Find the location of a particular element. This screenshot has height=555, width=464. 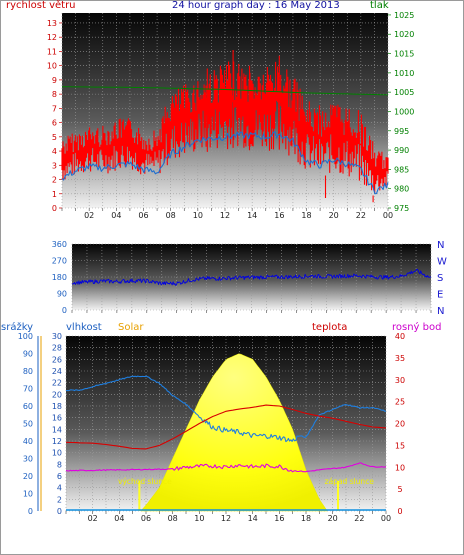

wind-y-tick-label: 8 is located at coordinates (54, 94).